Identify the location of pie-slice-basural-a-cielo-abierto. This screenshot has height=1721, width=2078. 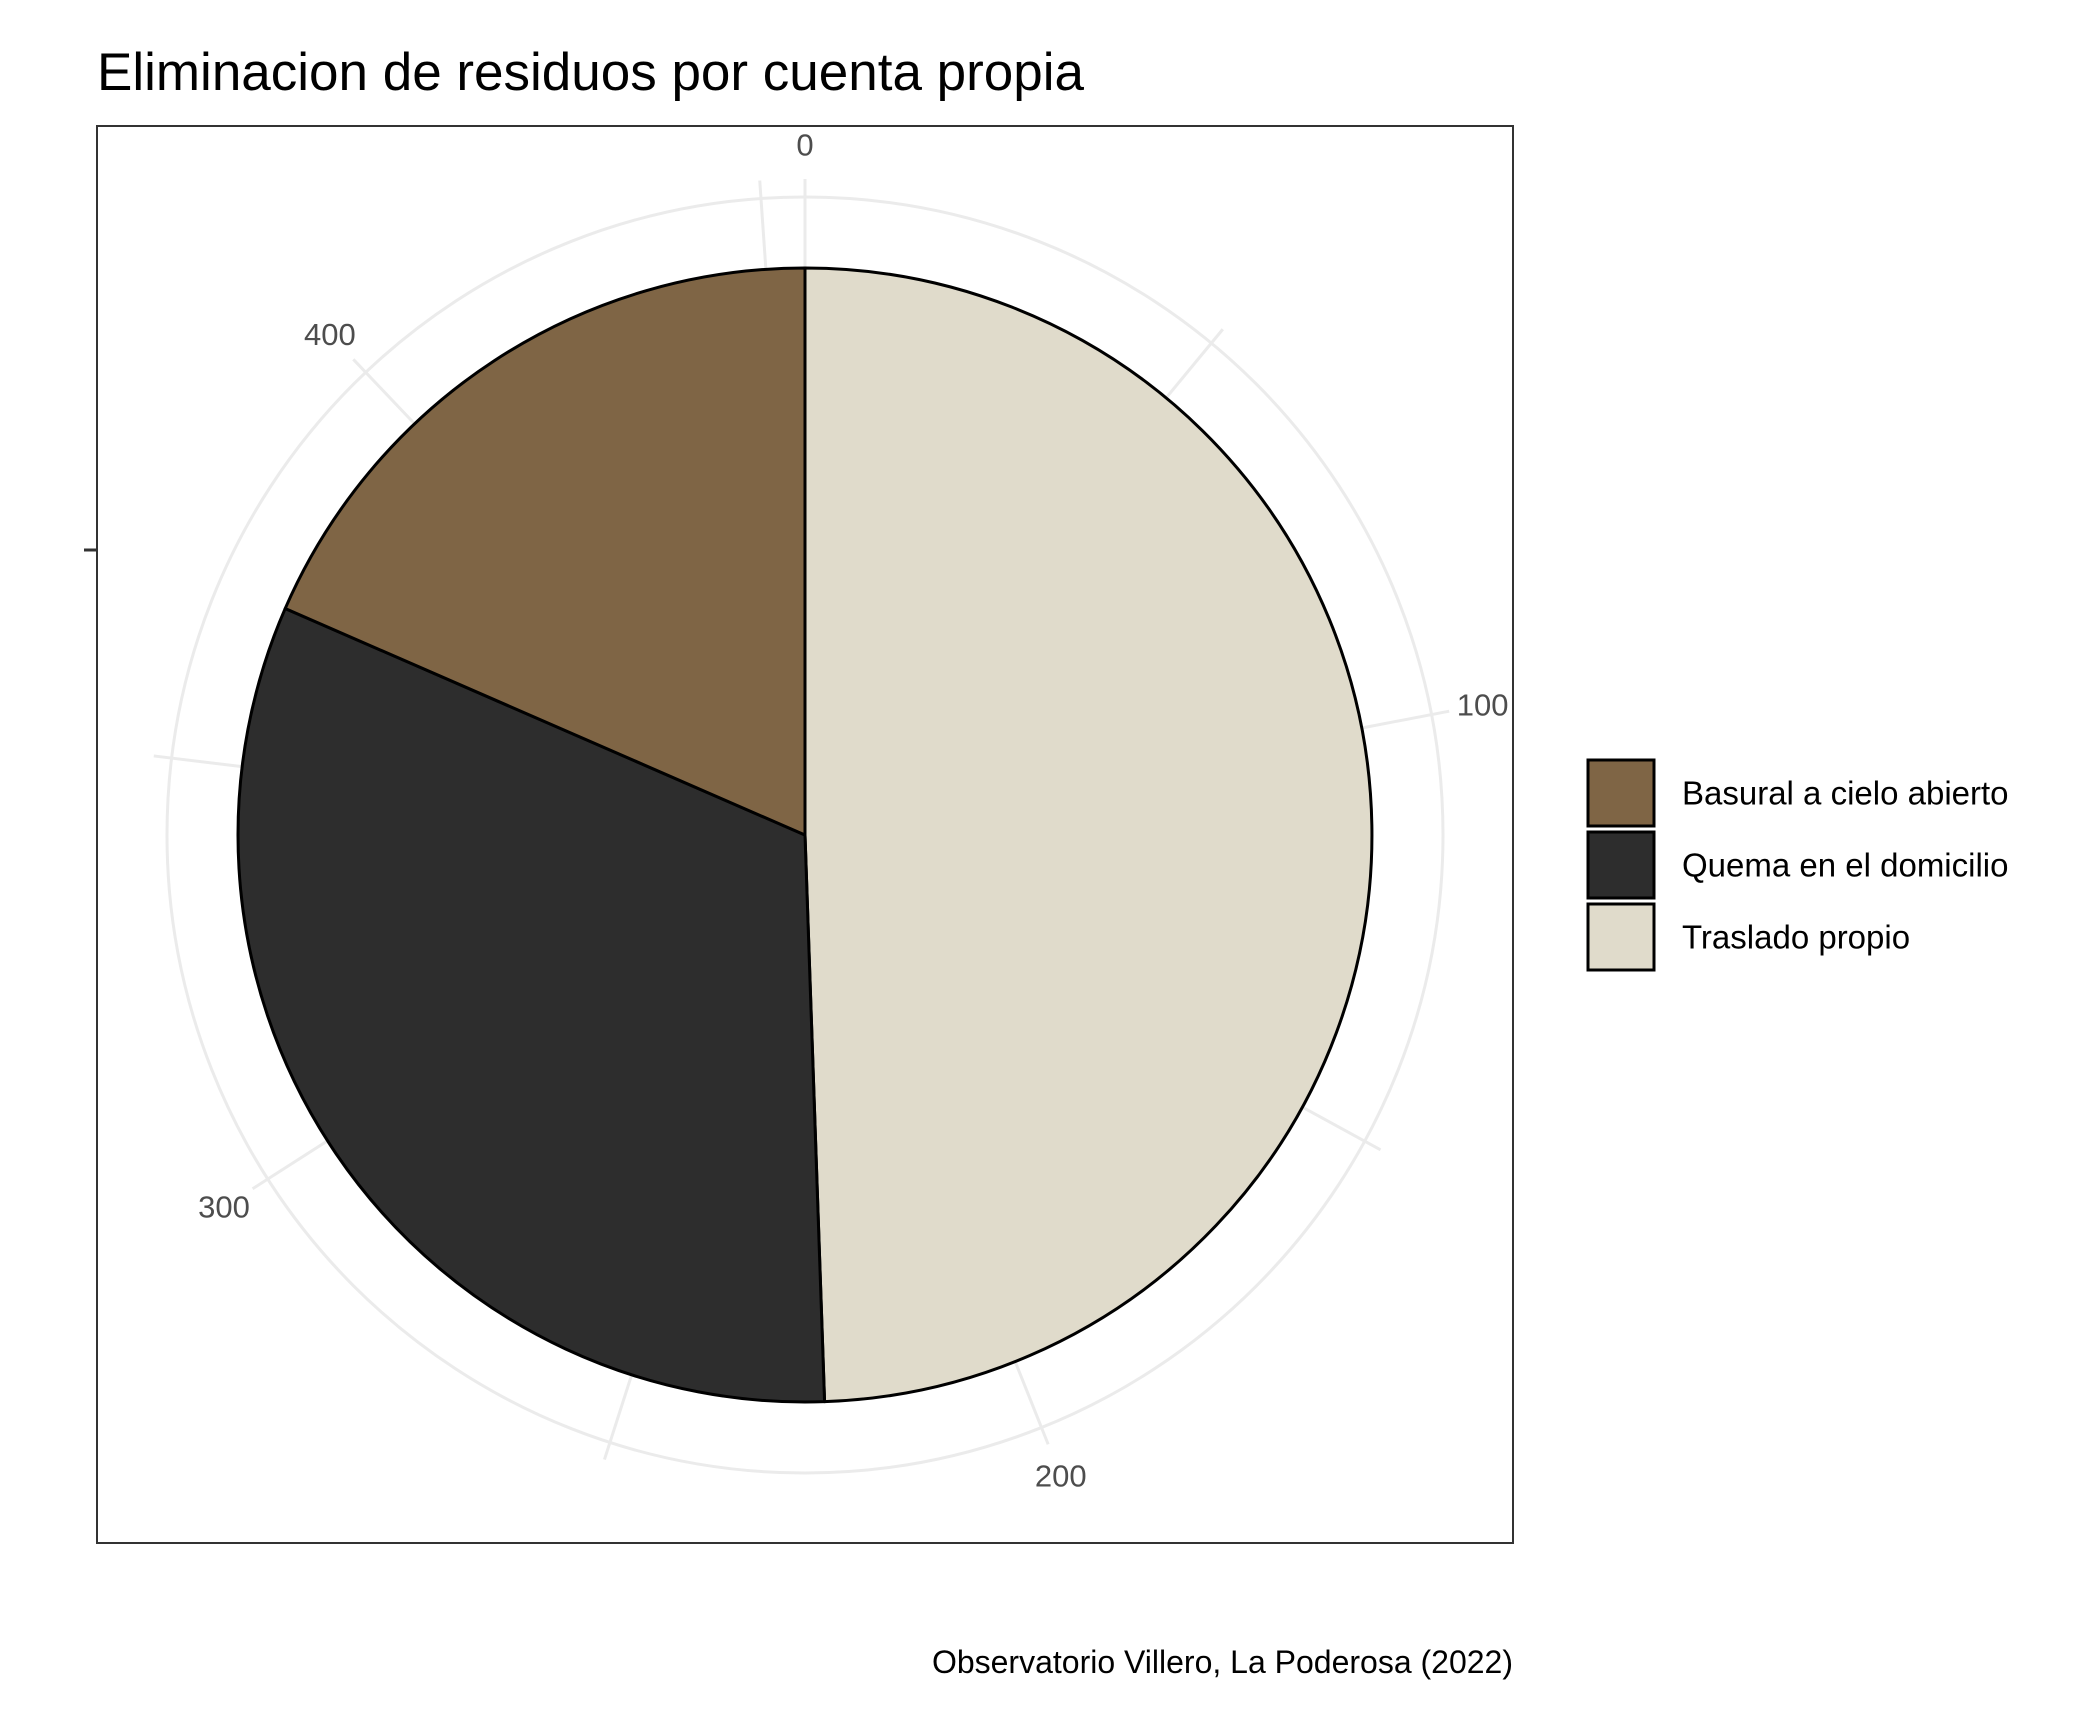
(545, 551).